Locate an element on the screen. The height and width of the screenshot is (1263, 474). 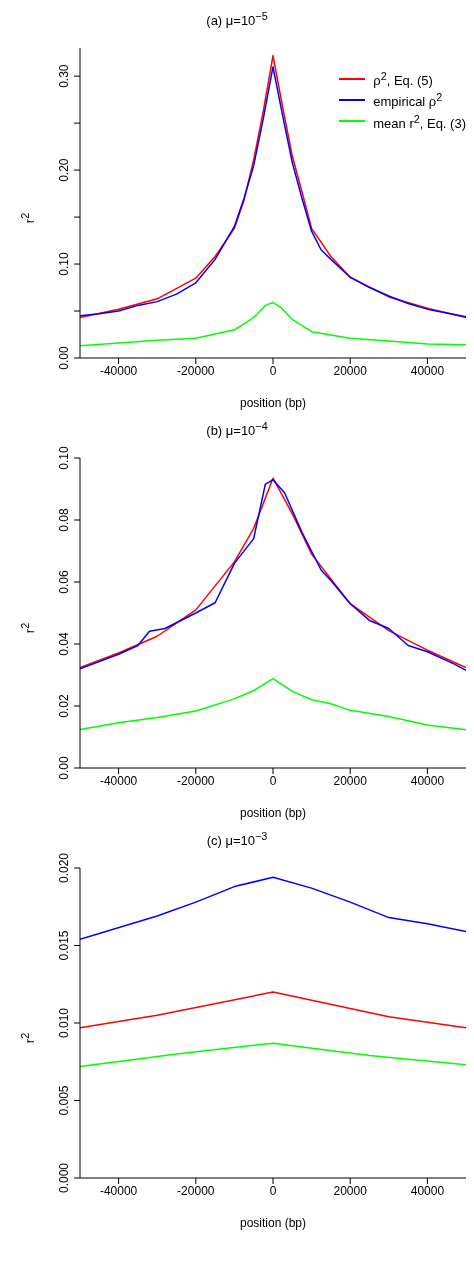
legend-label: ρ$^{2}$, Eq. (5) is located at coordinates (403, 79).